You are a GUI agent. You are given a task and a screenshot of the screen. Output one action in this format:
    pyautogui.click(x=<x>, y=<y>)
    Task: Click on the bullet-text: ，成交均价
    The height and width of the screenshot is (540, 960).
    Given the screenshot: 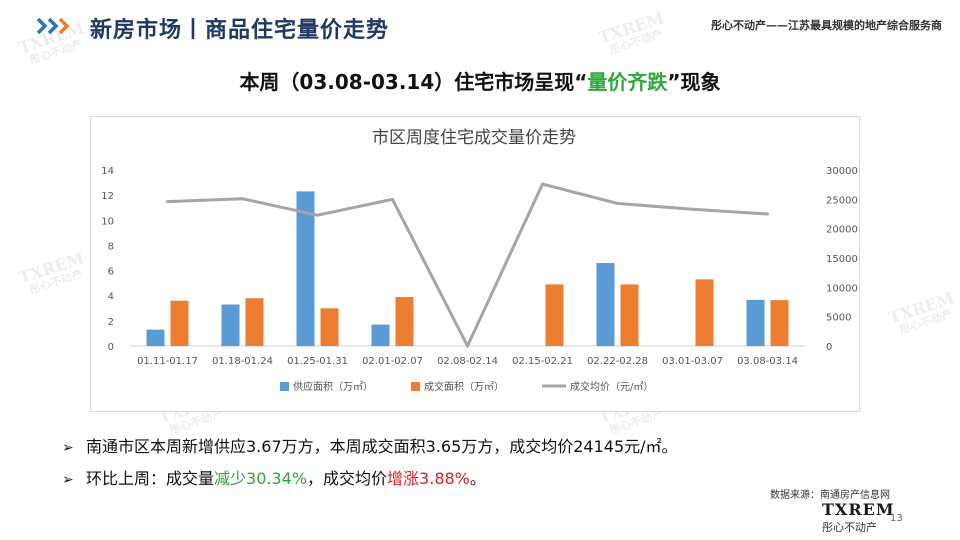 What is the action you would take?
    pyautogui.click(x=347, y=478)
    